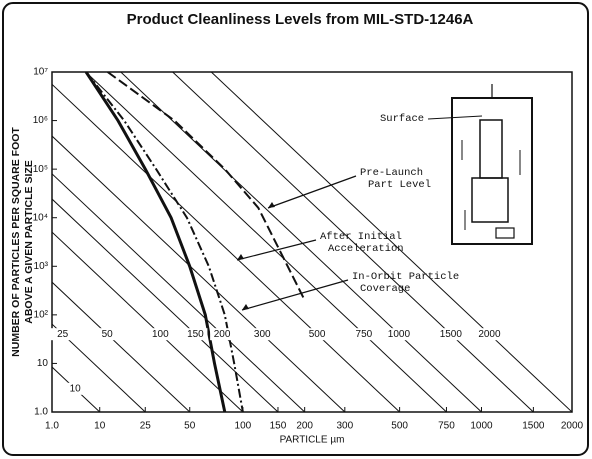 Image resolution: width=592 pixels, height=459 pixels. I want to click on y-tick-label: 10², so click(41, 314).